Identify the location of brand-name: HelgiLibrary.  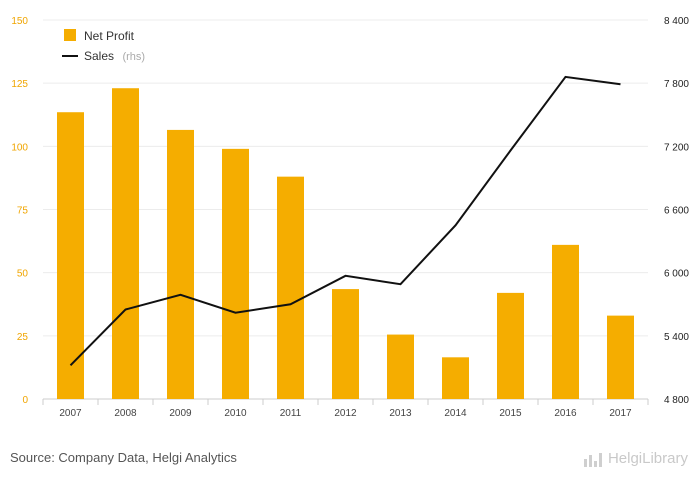
(647, 458).